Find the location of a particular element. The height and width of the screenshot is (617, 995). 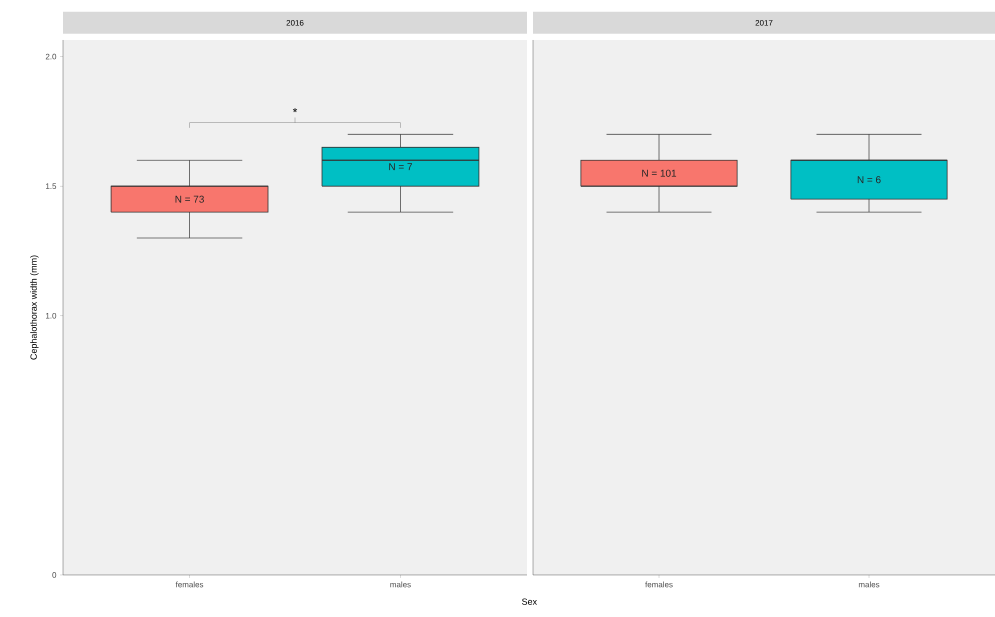

annotation: * is located at coordinates (295, 110).